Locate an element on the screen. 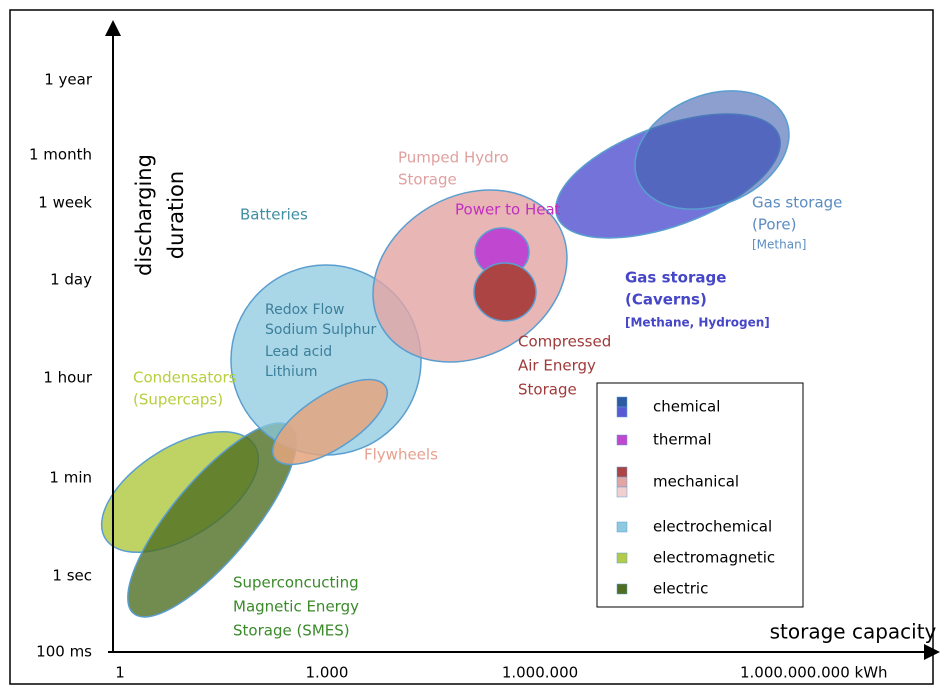 This screenshot has height=695, width=944. y-tick-label: 1 day is located at coordinates (71, 280).